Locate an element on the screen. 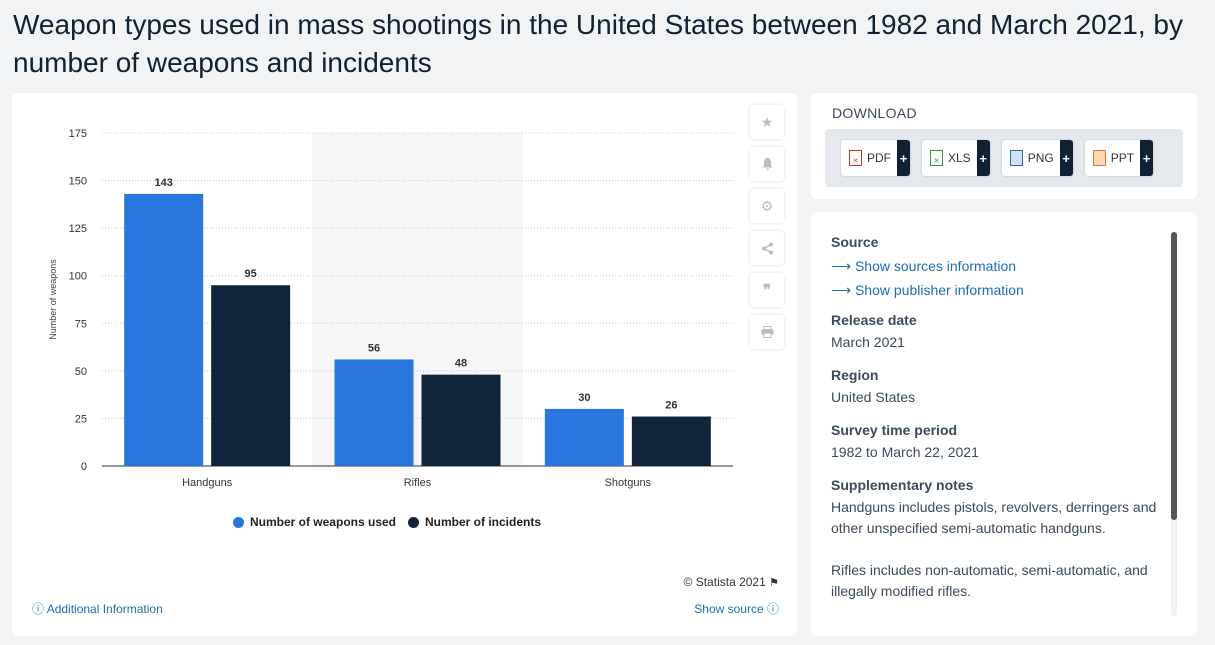 This screenshot has height=645, width=1215. y-tick-label: 0 is located at coordinates (84, 467).